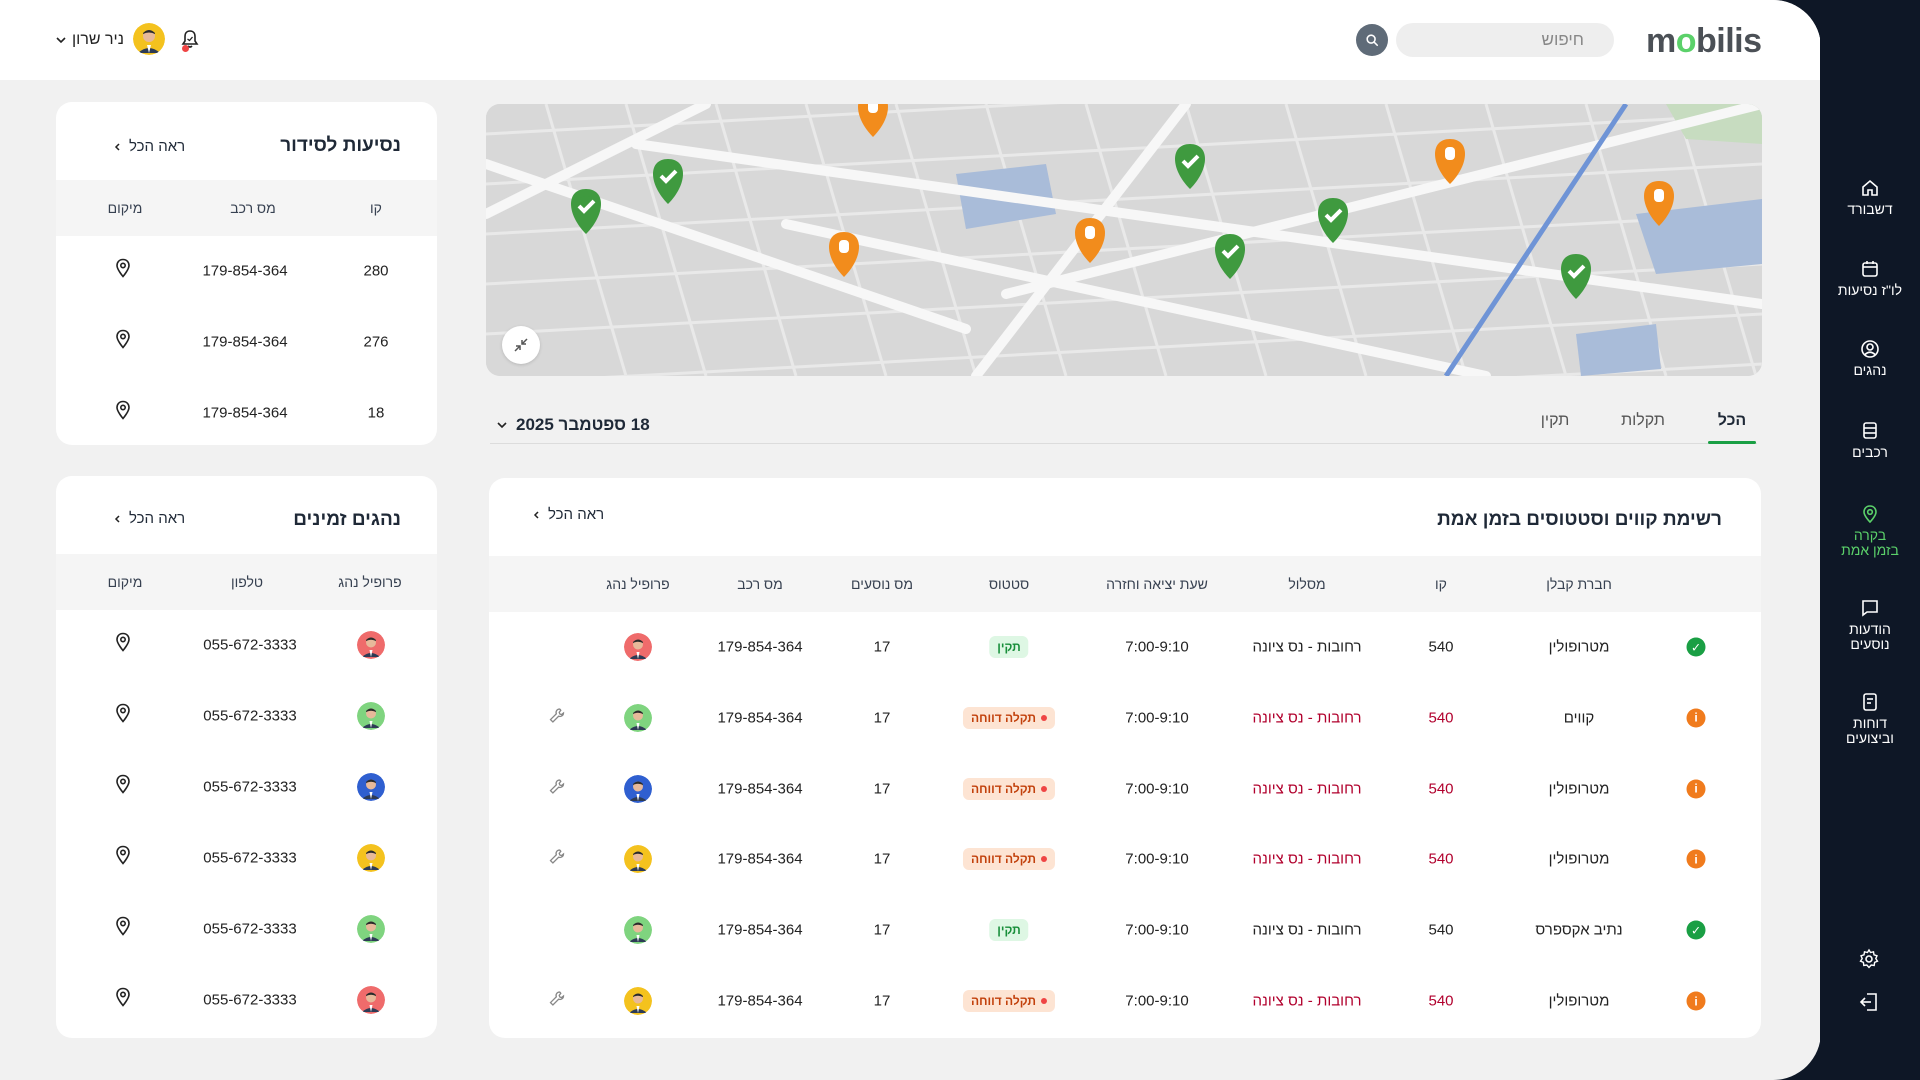  What do you see at coordinates (117, 518) in the screenshot?
I see `chevron-left-icon` at bounding box center [117, 518].